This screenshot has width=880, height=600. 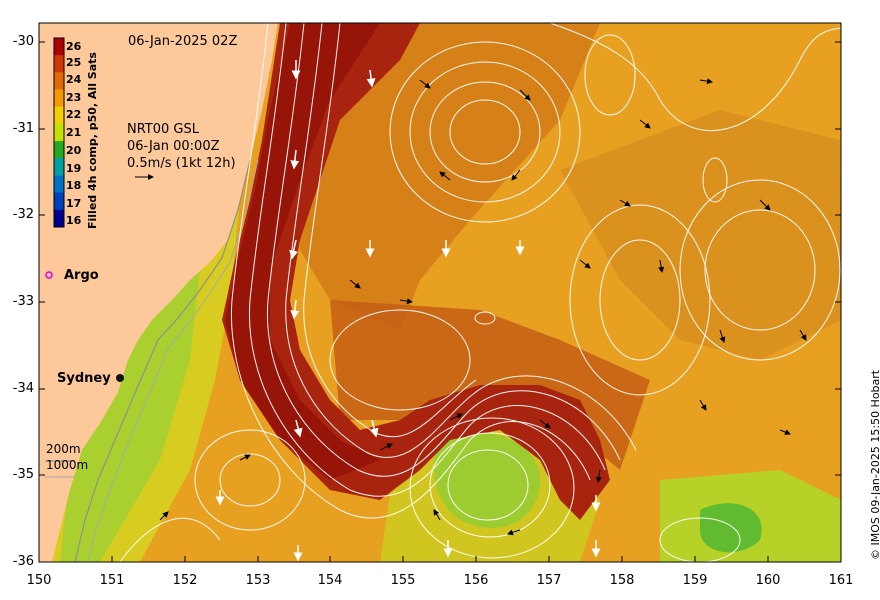 What do you see at coordinates (84, 378) in the screenshot?
I see `sydney-label: Sydney` at bounding box center [84, 378].